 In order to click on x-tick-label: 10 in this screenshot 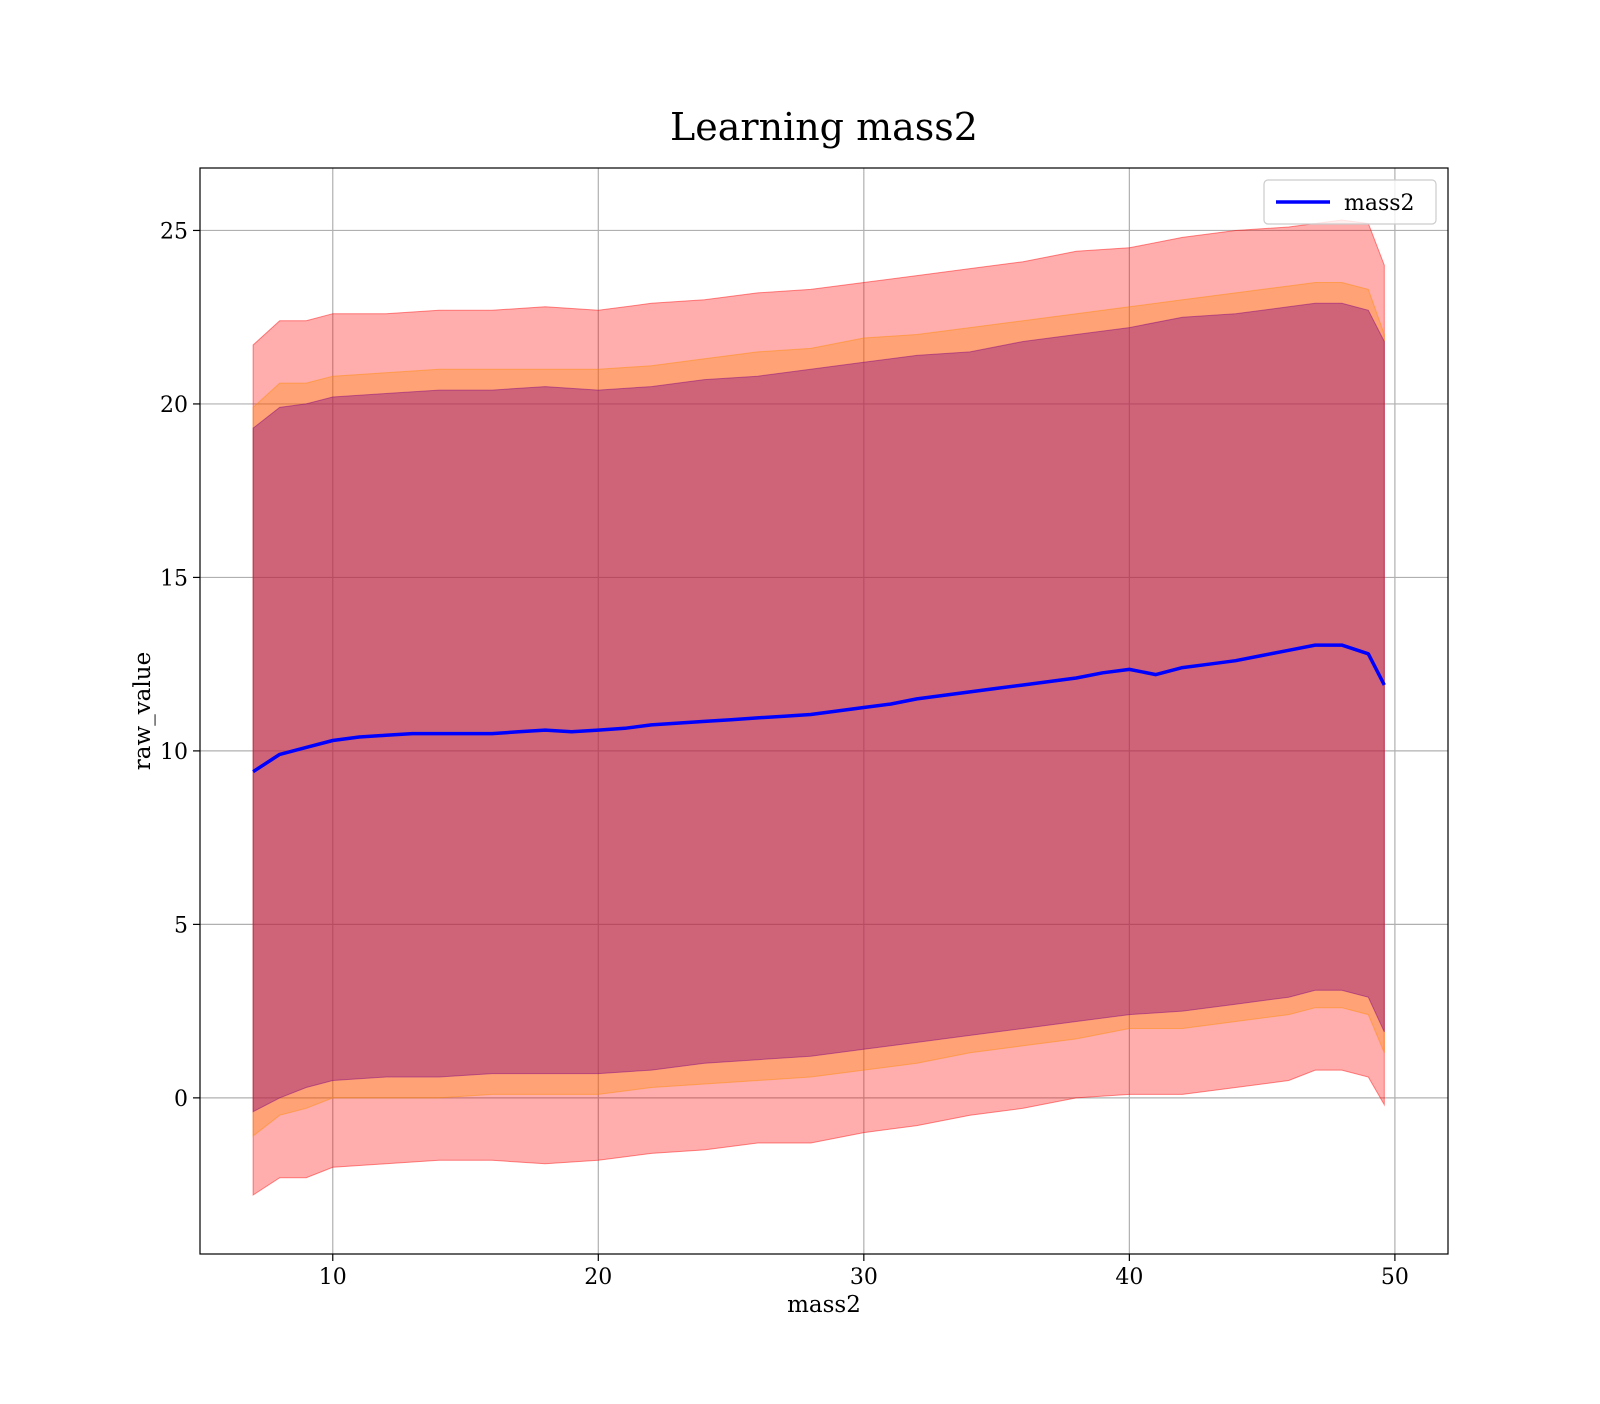, I will do `click(333, 1277)`.